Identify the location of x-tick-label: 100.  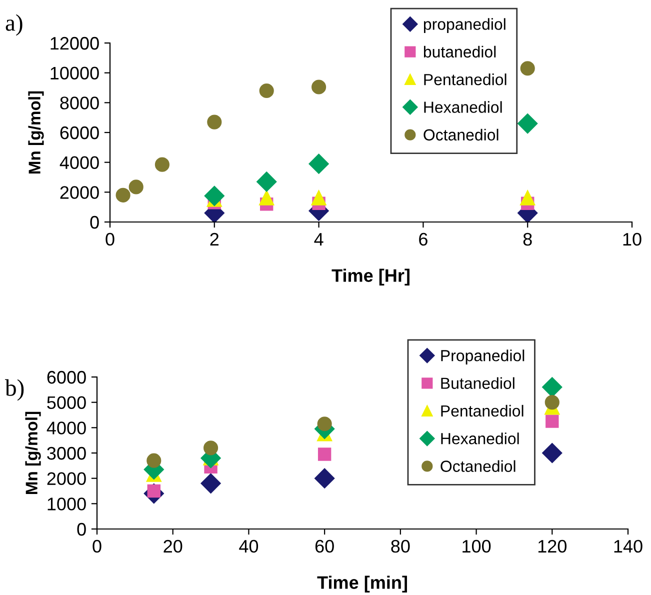
(476, 546).